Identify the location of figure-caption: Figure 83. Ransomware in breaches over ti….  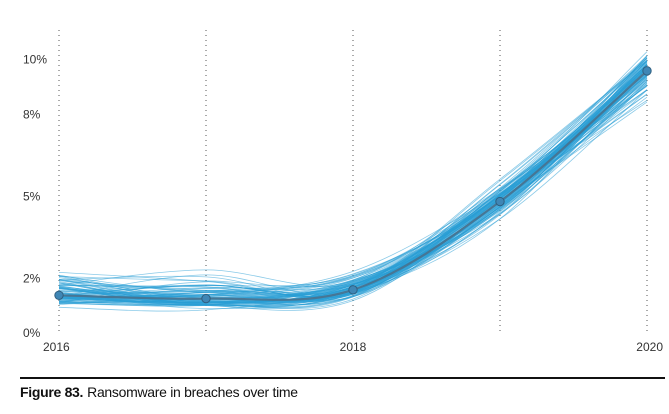
(159, 392).